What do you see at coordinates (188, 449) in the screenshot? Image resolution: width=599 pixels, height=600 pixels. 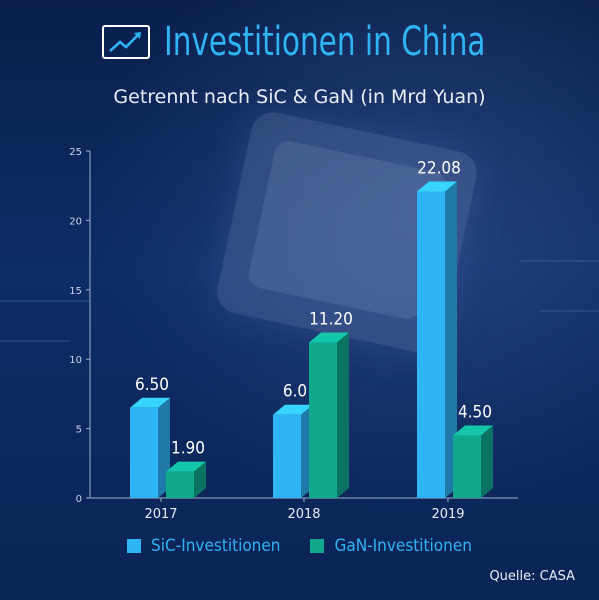 I see `data-label: 1.90` at bounding box center [188, 449].